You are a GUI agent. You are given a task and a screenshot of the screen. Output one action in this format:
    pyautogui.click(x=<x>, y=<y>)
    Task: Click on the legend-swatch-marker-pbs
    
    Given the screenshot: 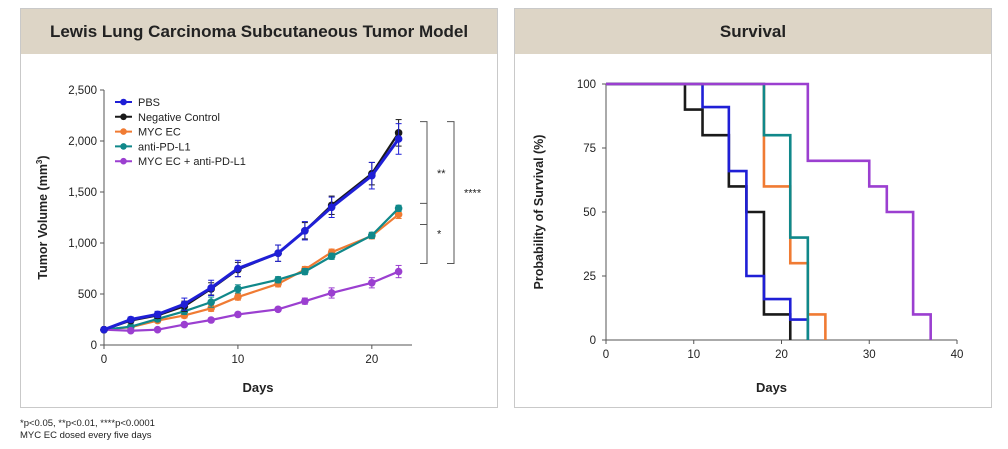 What is the action you would take?
    pyautogui.click(x=123, y=102)
    